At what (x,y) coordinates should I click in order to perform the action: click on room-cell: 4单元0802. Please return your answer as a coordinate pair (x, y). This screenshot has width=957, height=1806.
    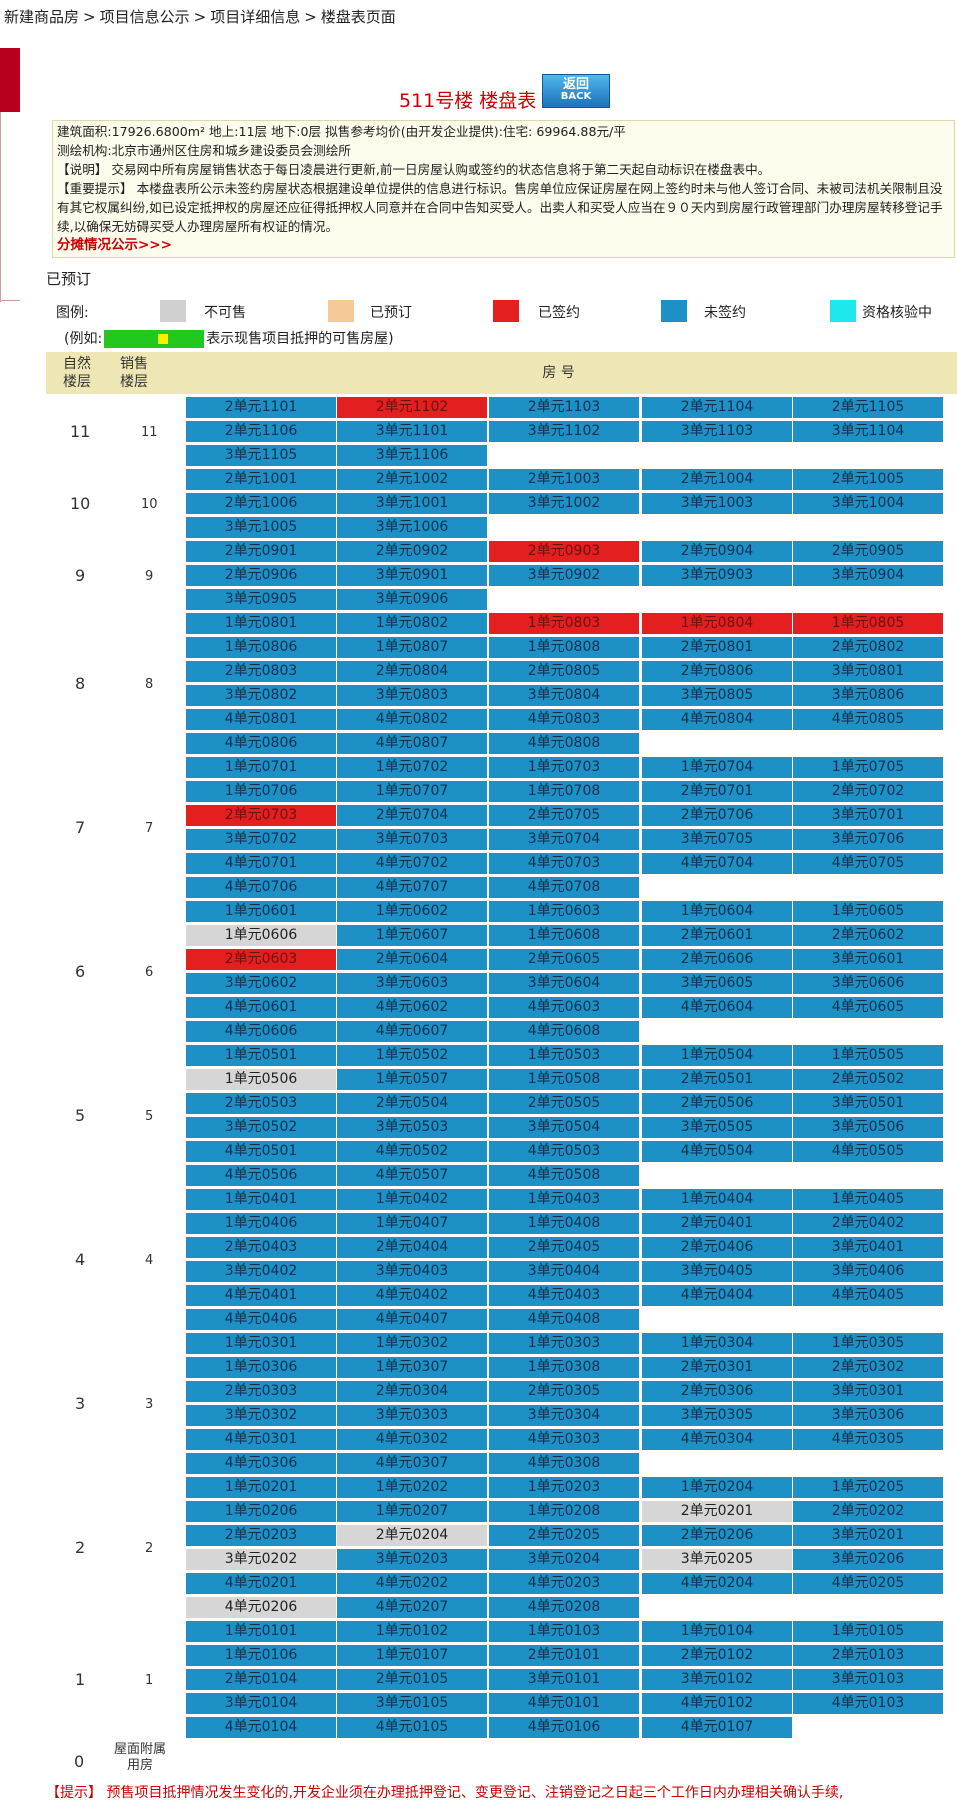
    Looking at the image, I should click on (412, 719).